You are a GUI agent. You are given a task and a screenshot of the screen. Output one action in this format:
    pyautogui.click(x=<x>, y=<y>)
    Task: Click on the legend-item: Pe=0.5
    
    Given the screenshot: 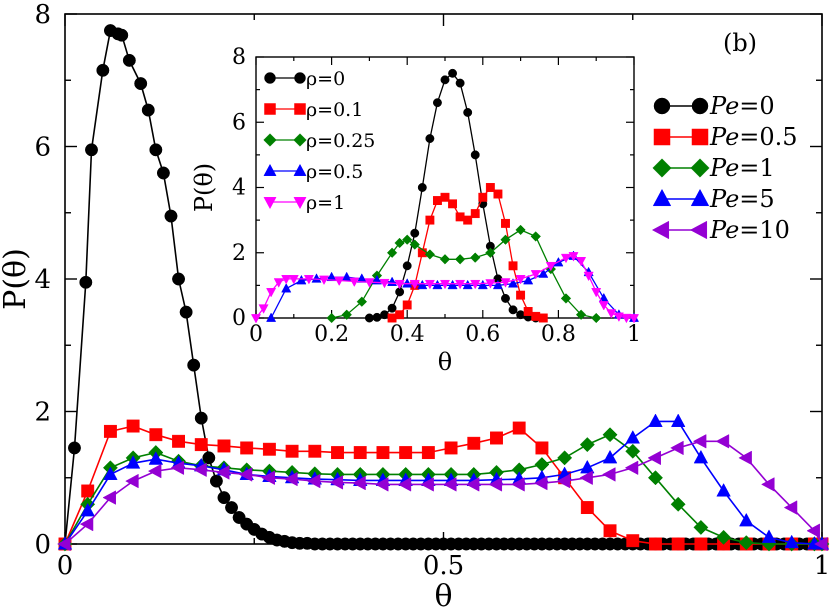 What is the action you would take?
    pyautogui.click(x=725, y=137)
    